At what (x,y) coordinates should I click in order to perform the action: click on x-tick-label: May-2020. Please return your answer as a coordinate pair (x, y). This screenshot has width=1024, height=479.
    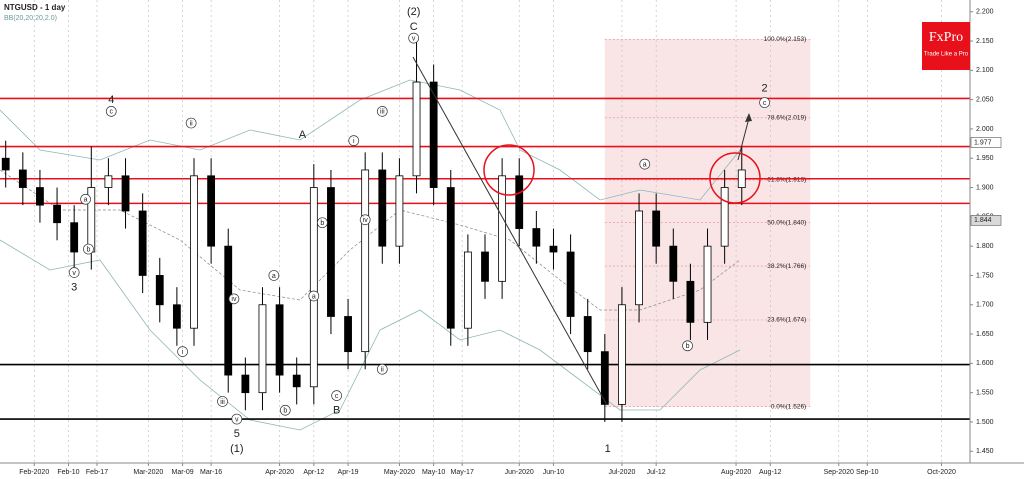
    Looking at the image, I should click on (399, 472).